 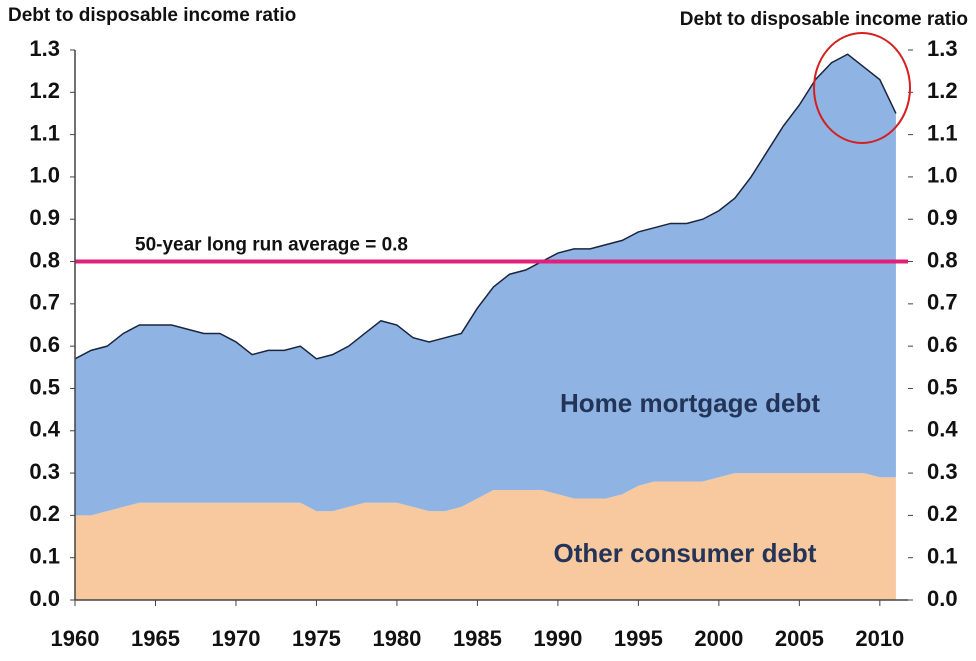 What do you see at coordinates (44, 344) in the screenshot?
I see `y-tick-label: 0.6` at bounding box center [44, 344].